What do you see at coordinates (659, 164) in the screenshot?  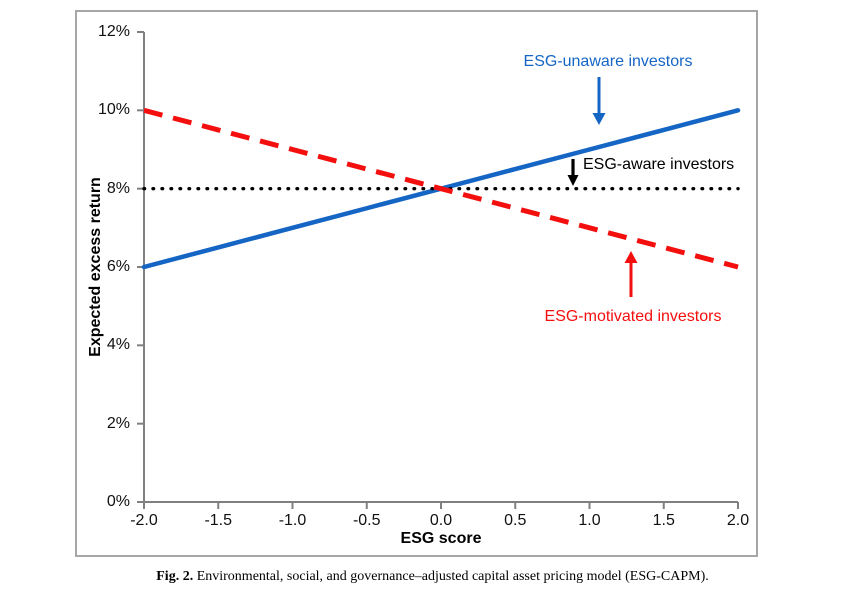 I see `annotation-esg-aware-investors: ESG-aware investors` at bounding box center [659, 164].